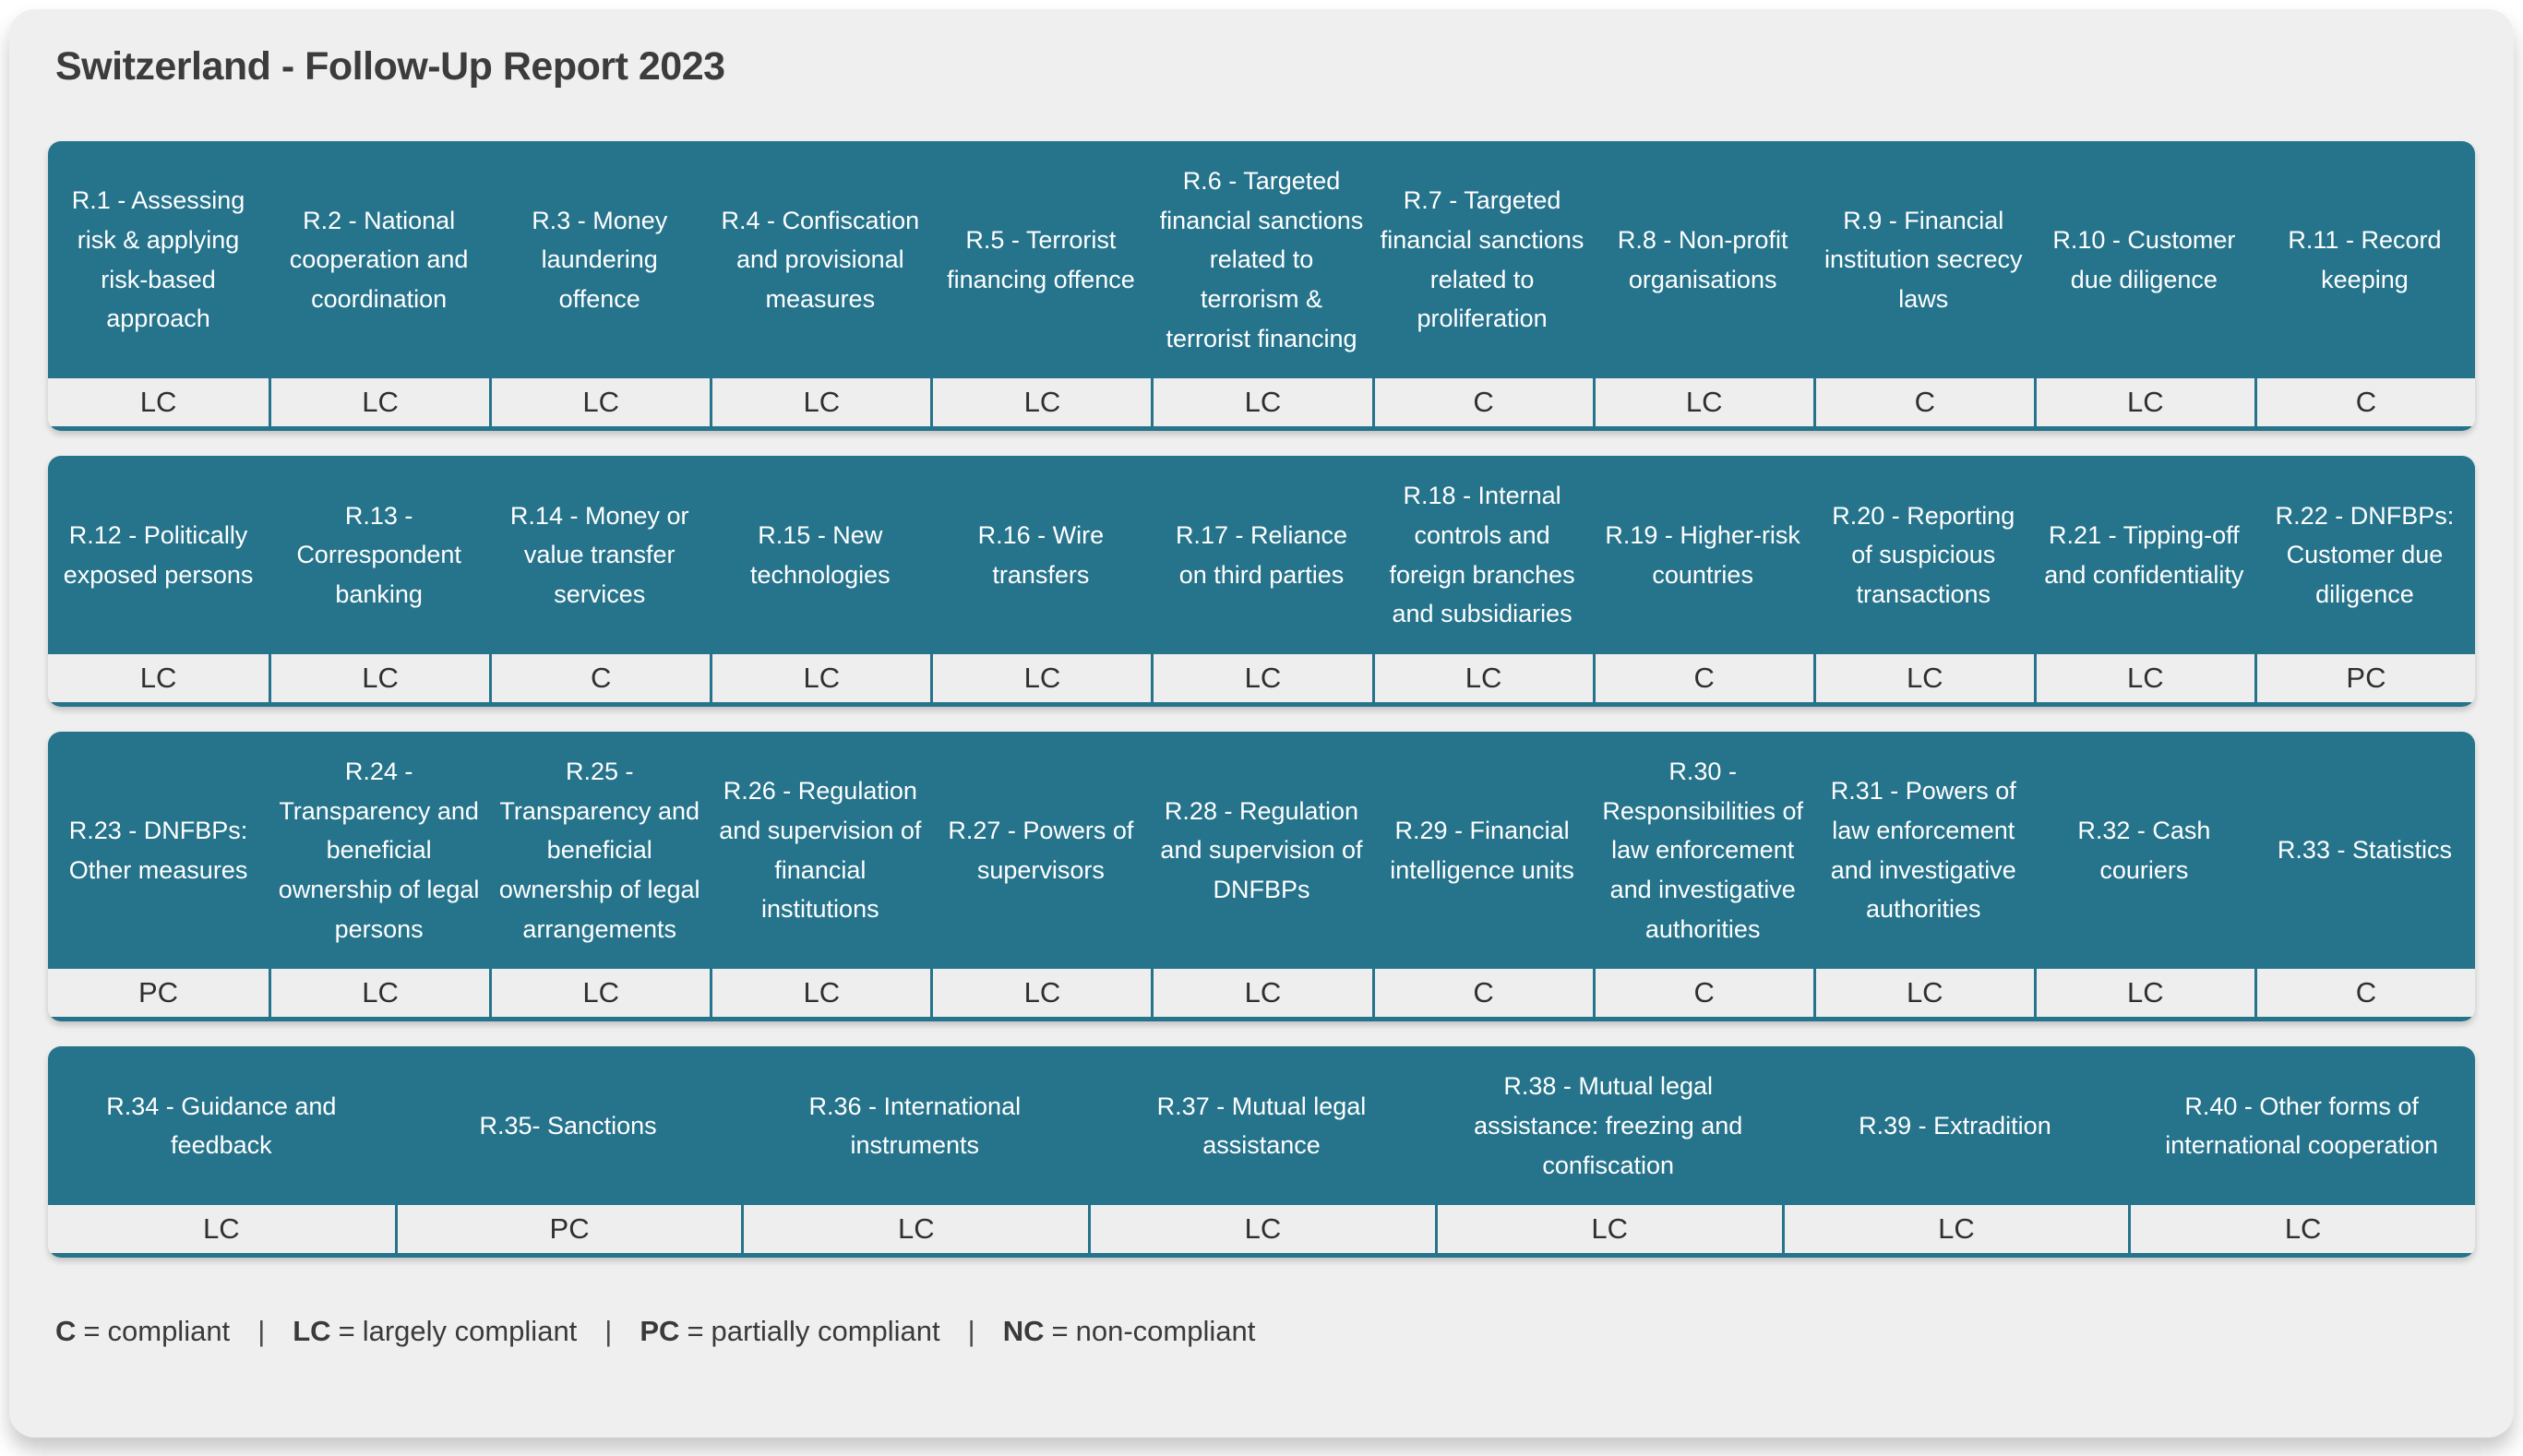 The width and height of the screenshot is (2523, 1456). Describe the element at coordinates (312, 1331) in the screenshot. I see `legend-abbr: LC` at that location.